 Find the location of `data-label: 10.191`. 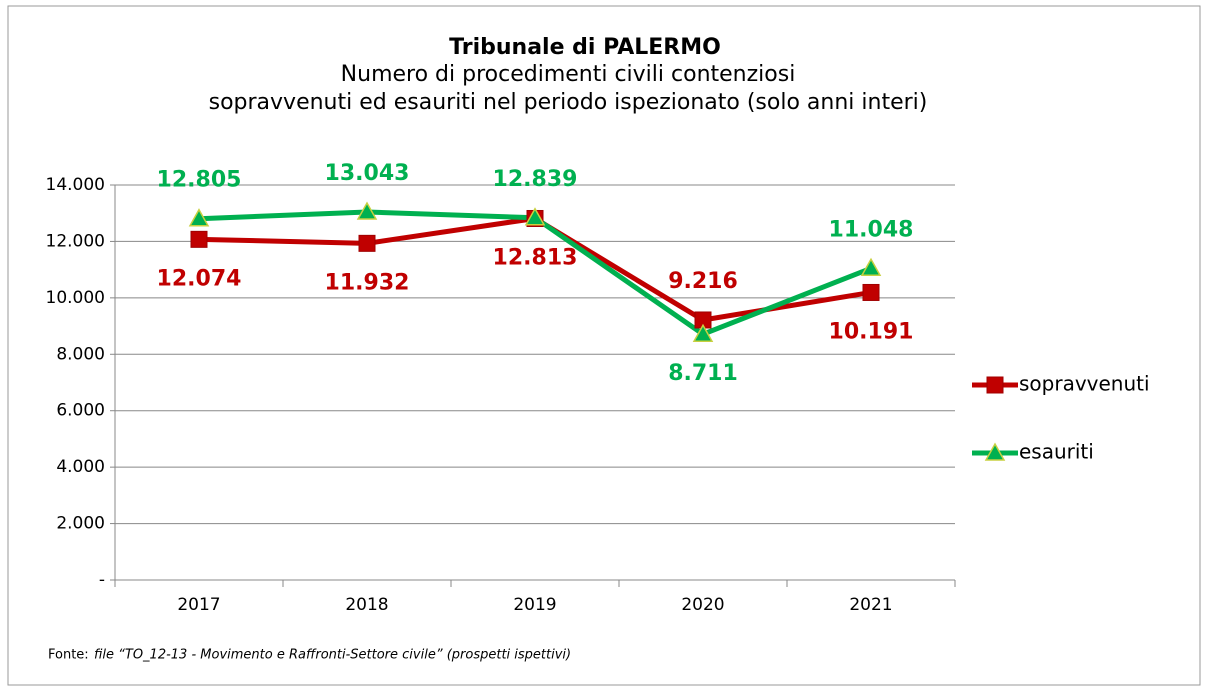

data-label: 10.191 is located at coordinates (871, 331).